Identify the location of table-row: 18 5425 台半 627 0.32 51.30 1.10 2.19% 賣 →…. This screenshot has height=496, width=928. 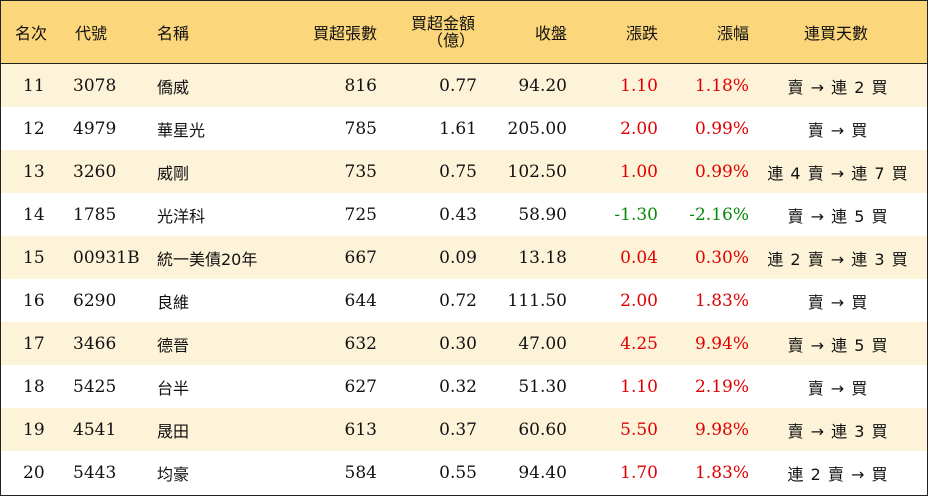
(464, 386).